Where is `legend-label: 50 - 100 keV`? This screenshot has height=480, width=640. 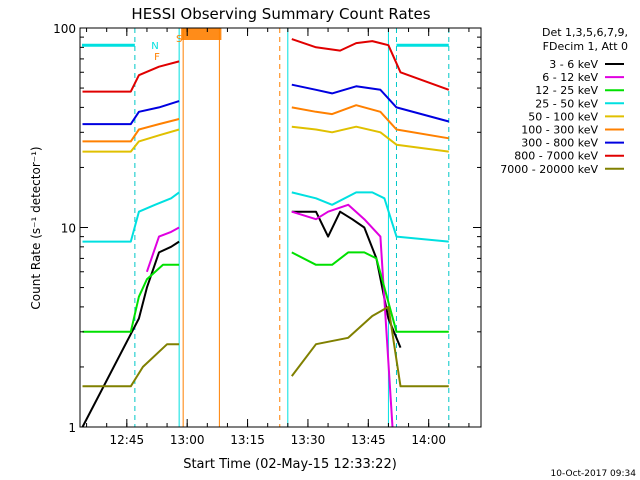 legend-label: 50 - 100 keV is located at coordinates (563, 116).